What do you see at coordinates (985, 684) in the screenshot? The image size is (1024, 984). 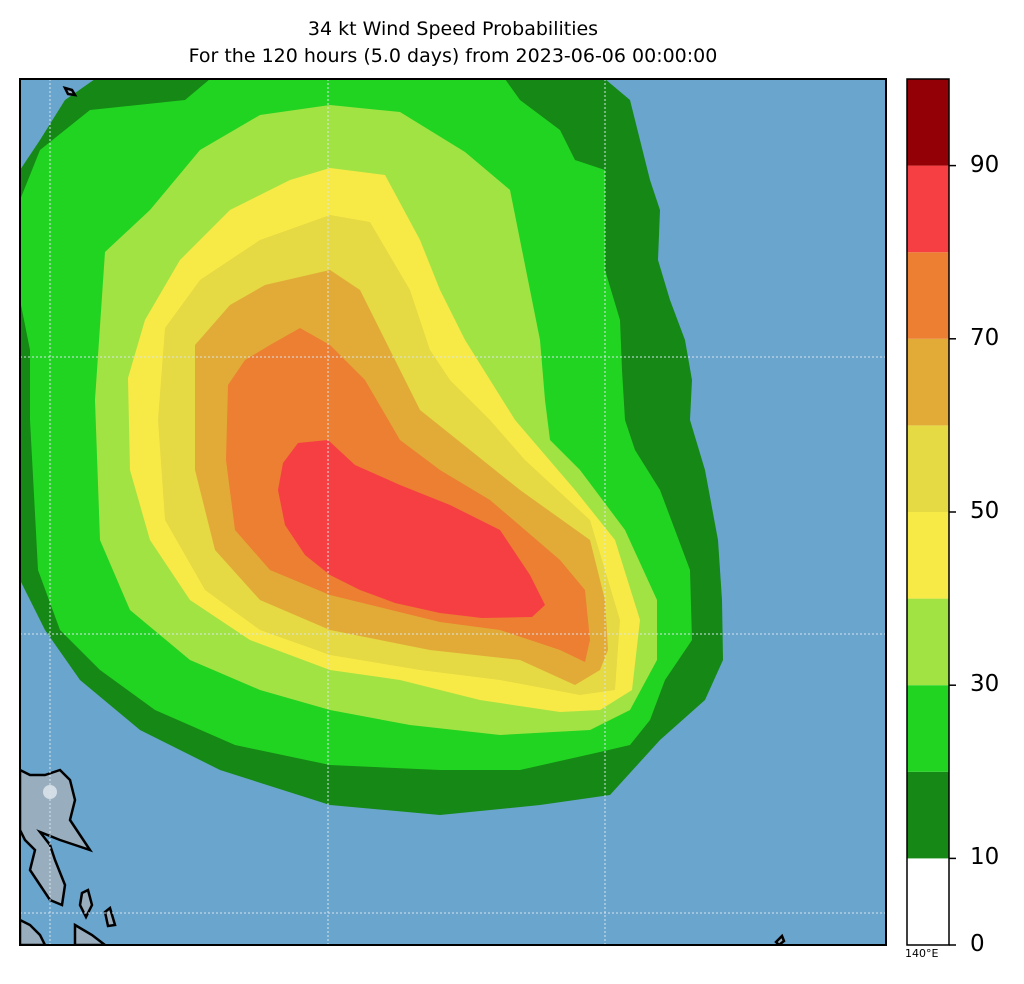 I see `colorbar-tick-label: 30` at bounding box center [985, 684].